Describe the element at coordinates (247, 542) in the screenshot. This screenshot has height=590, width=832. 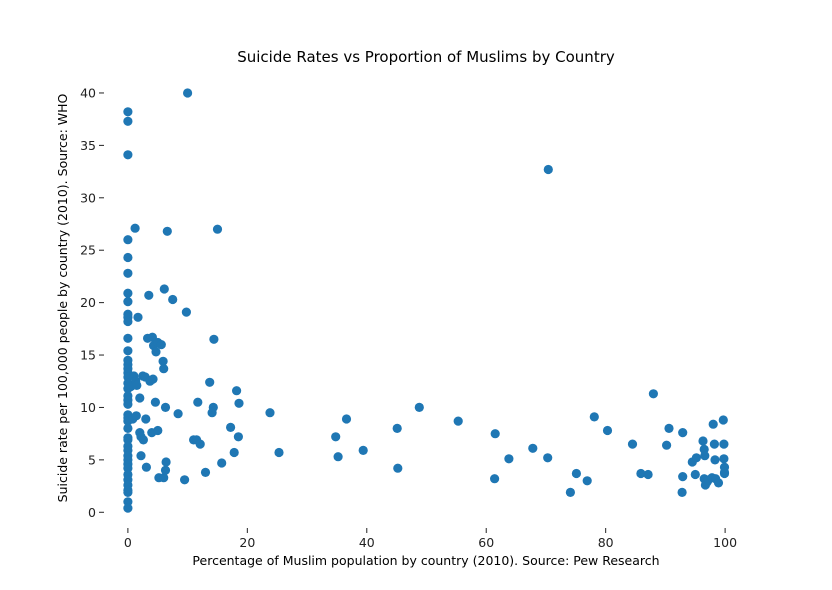
I see `x-tick-label: 20` at that location.